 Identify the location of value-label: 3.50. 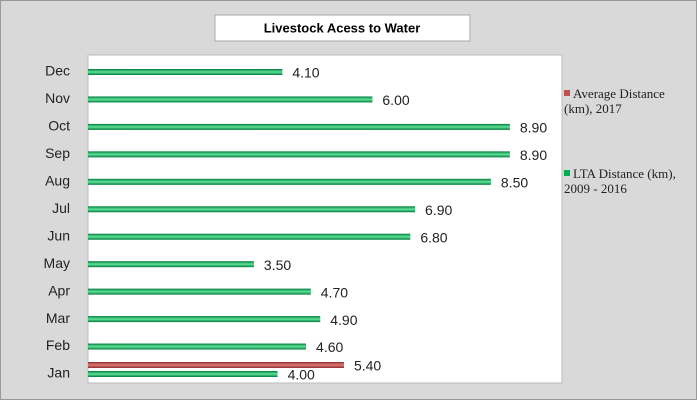
(277, 265).